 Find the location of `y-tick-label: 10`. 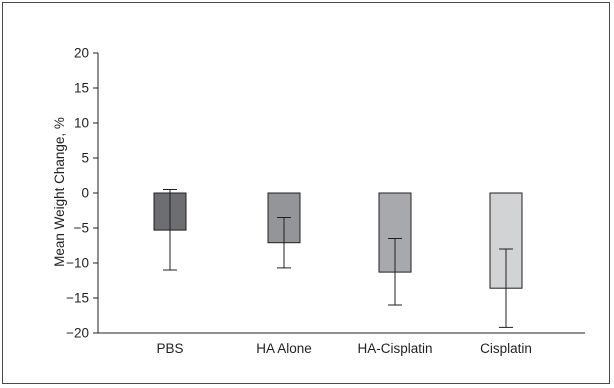

y-tick-label: 10 is located at coordinates (81, 123).